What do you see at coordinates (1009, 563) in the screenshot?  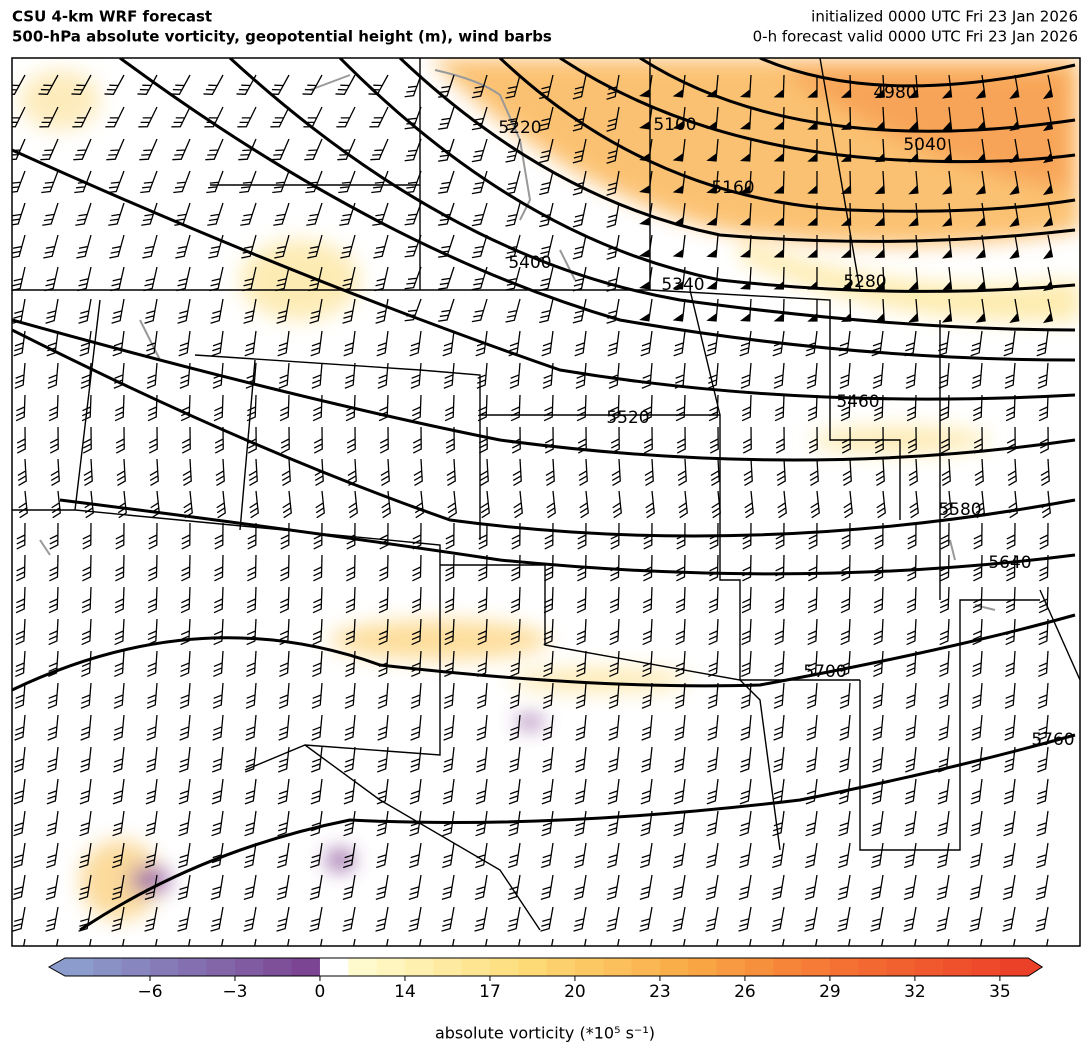 I see `contour-label: 5640` at bounding box center [1009, 563].